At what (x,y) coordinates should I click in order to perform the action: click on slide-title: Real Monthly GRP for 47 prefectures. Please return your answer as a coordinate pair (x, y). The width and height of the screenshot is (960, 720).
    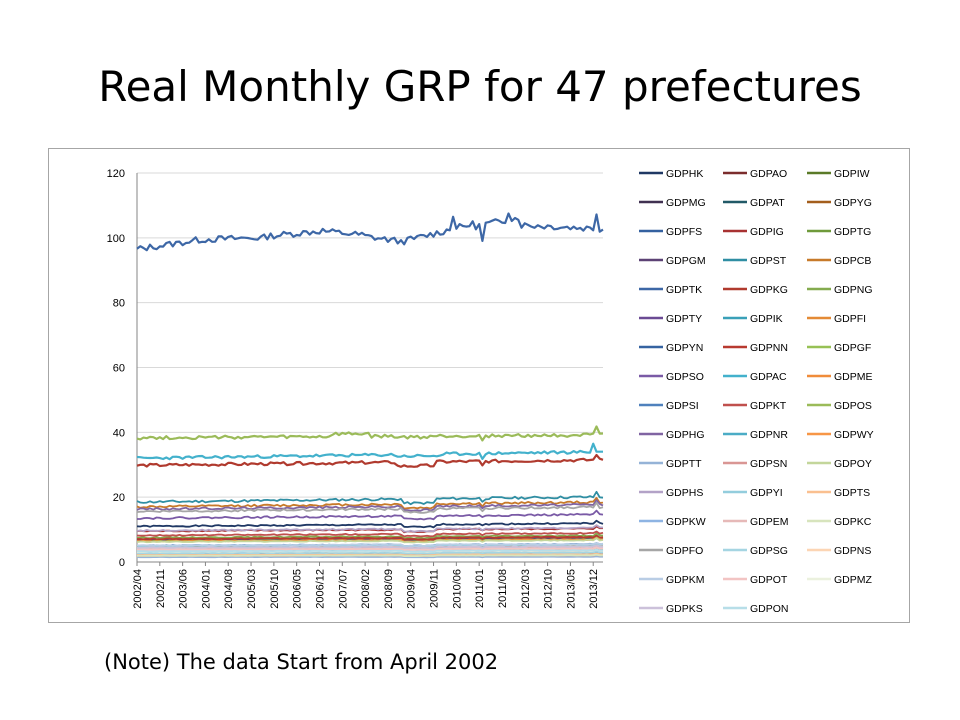
    Looking at the image, I should click on (480, 86).